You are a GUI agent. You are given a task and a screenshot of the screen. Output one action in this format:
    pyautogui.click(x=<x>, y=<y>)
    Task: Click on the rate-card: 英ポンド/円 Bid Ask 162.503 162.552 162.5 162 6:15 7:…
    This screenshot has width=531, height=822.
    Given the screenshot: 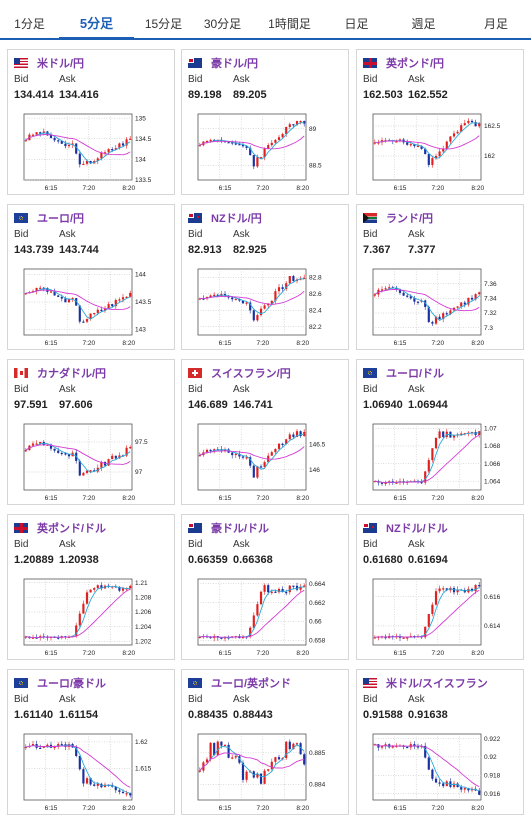 What is the action you would take?
    pyautogui.click(x=440, y=122)
    